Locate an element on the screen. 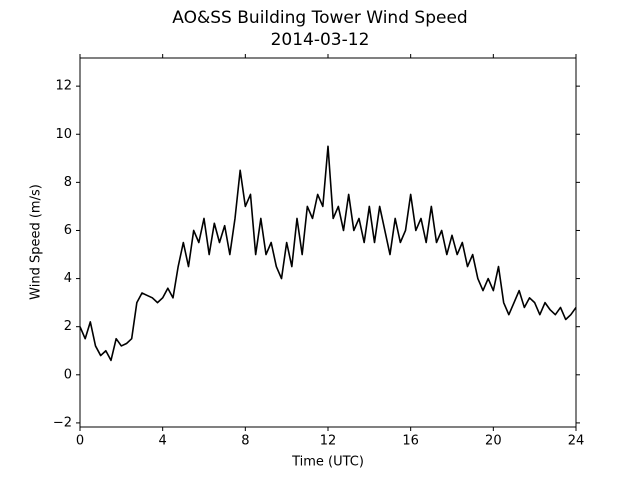  y-tick-label: −2 is located at coordinates (62, 422).